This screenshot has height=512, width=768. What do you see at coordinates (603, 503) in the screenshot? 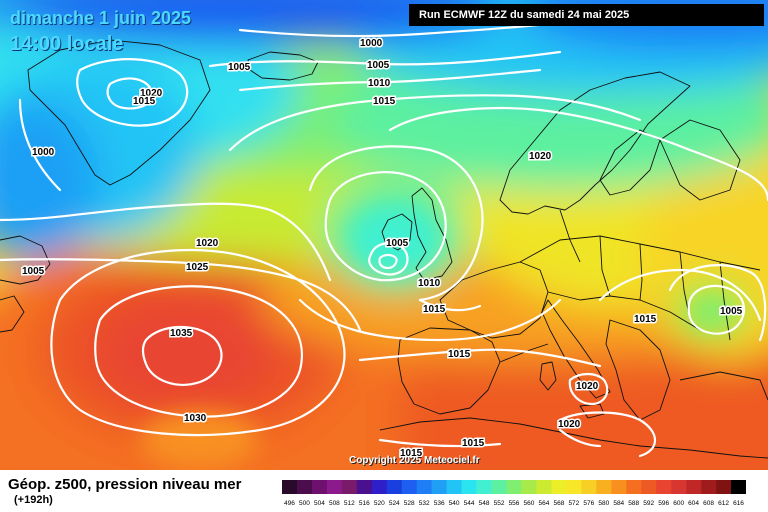
I see `legend-label: 580` at bounding box center [603, 503].